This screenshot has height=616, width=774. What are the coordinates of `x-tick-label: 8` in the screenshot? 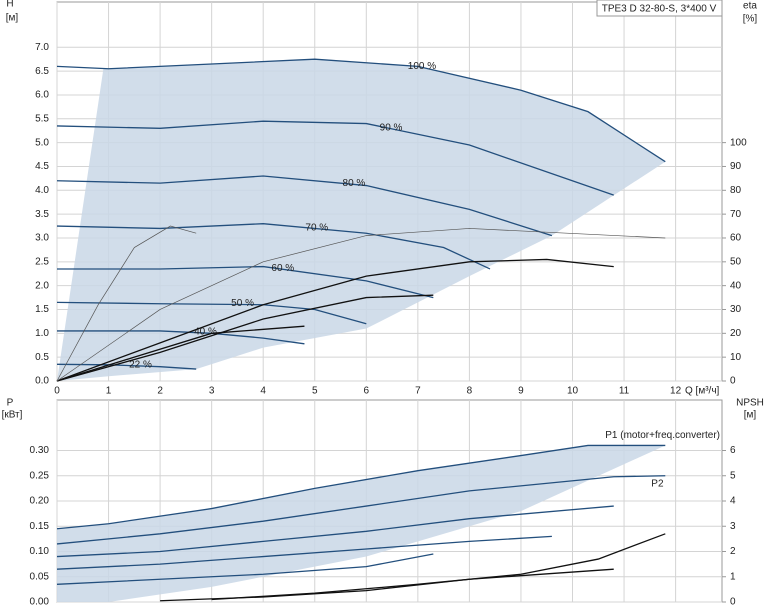 It's located at (470, 391).